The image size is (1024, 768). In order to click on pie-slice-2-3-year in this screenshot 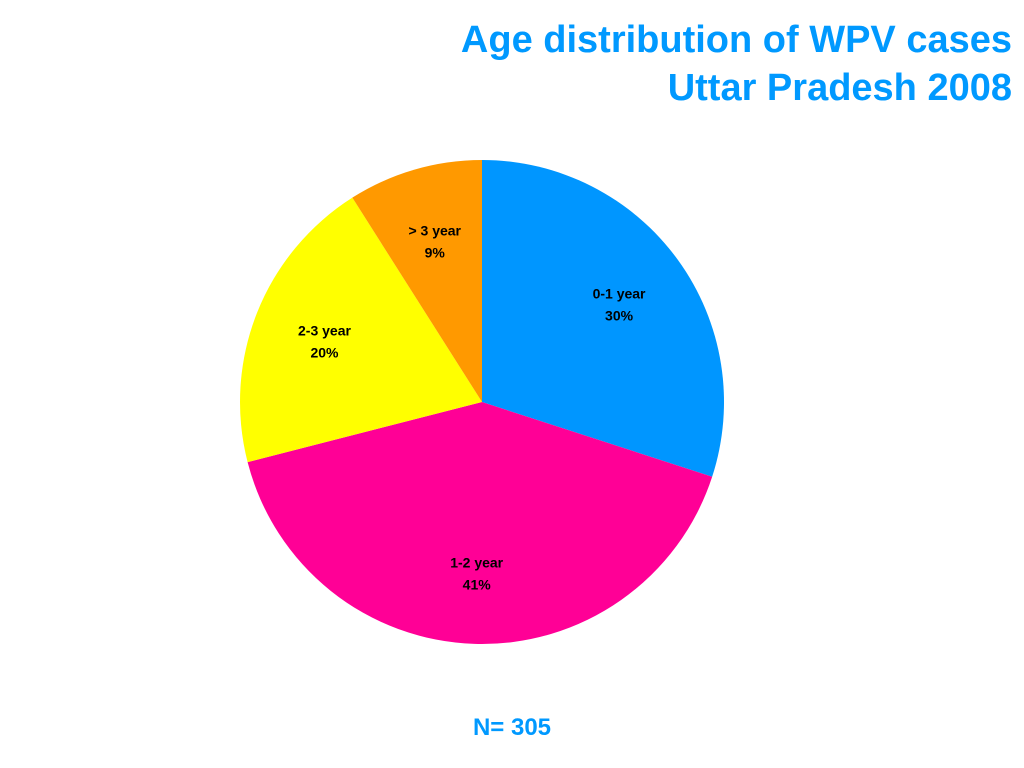, I will do `click(360, 330)`.